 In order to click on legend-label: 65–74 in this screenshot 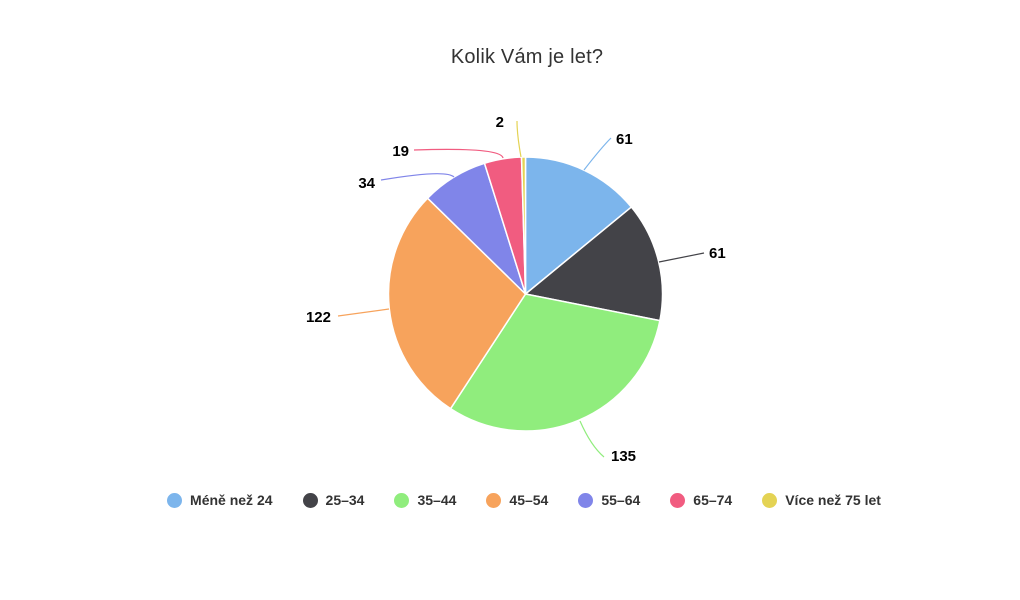, I will do `click(713, 500)`.